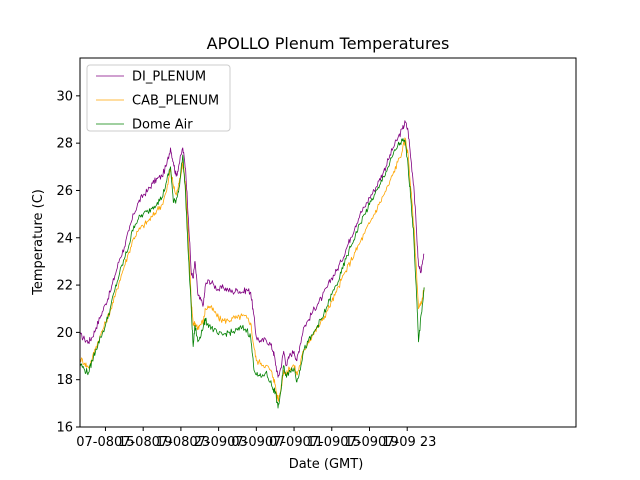 Image resolution: width=640 pixels, height=480 pixels. Describe the element at coordinates (64, 238) in the screenshot. I see `y-tick-label: 24` at that location.